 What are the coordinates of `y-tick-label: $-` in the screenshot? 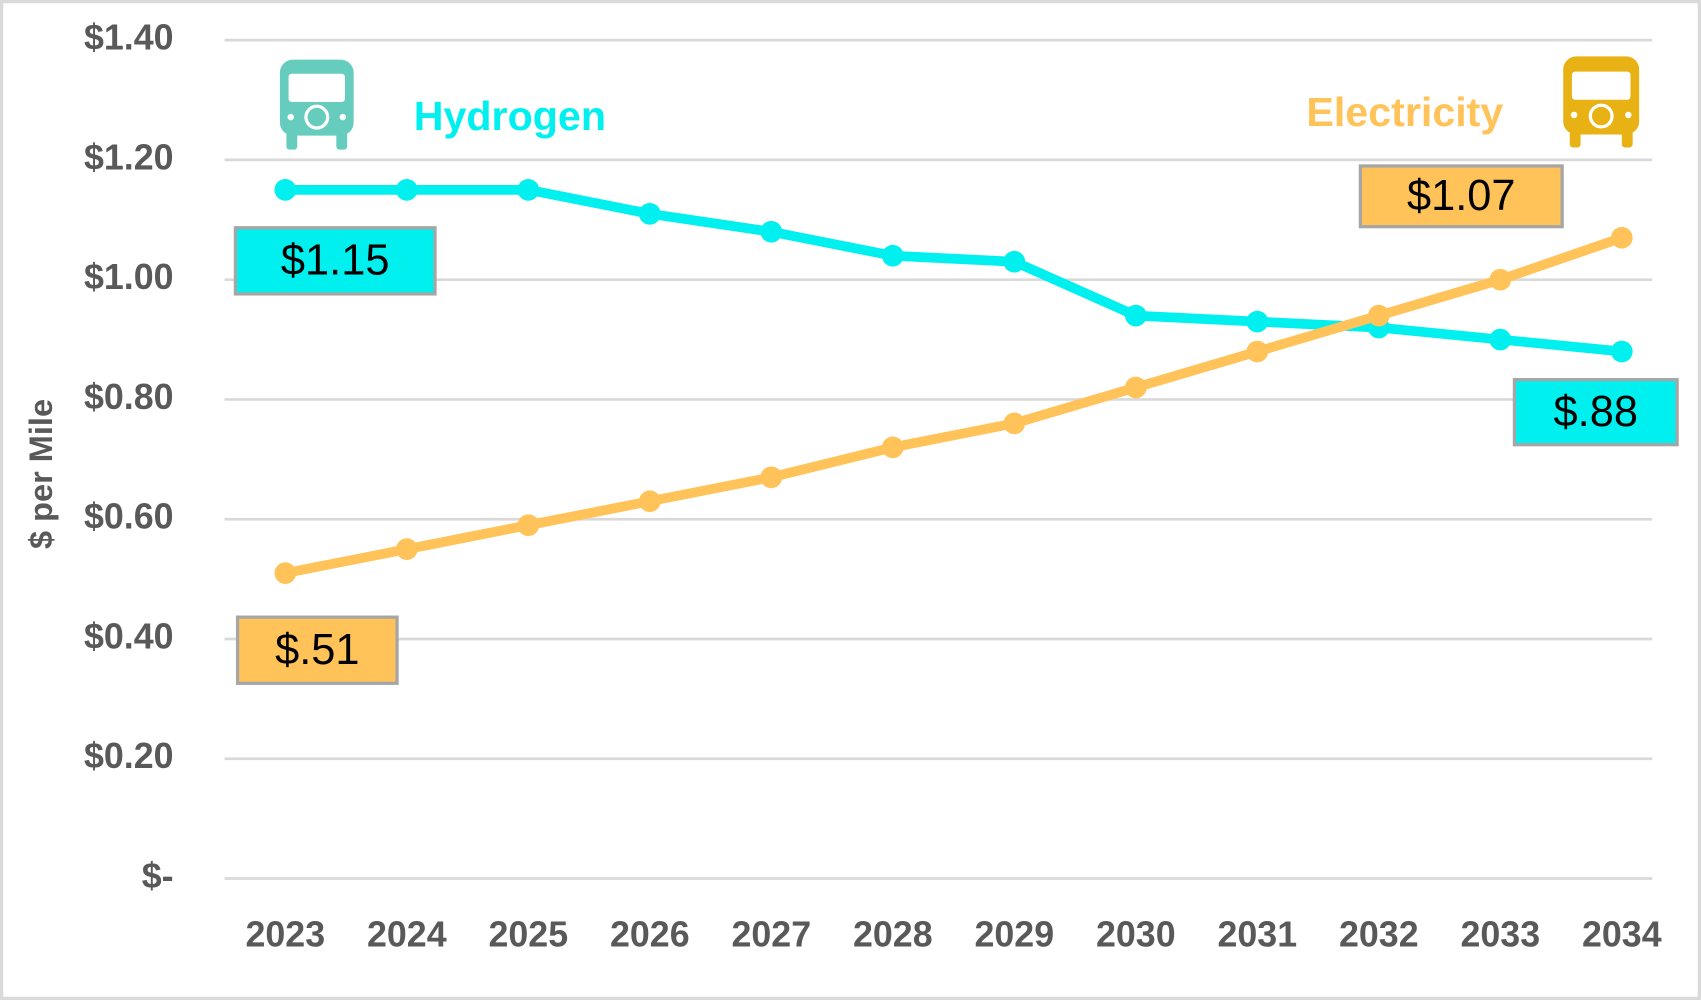 It's located at (158, 876).